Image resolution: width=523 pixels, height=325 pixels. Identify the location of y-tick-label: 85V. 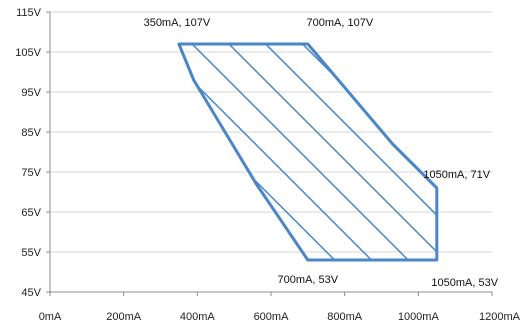
(31, 133).